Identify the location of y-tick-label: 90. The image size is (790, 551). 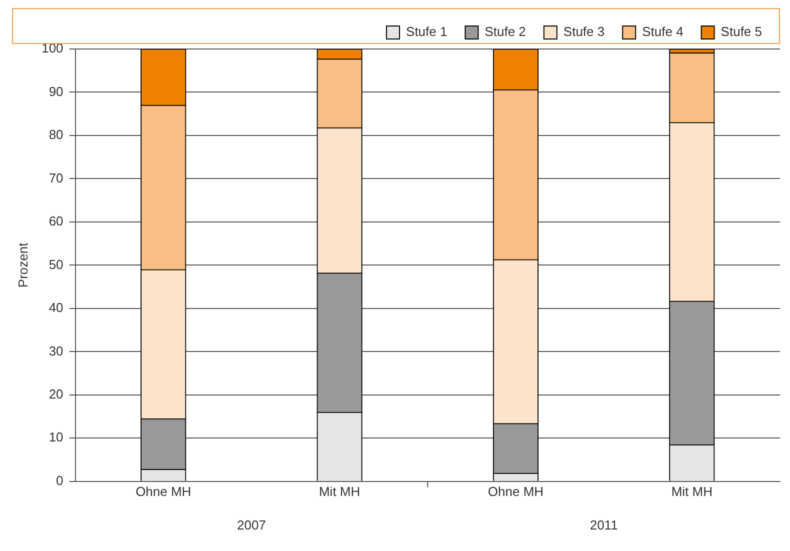
(56, 91).